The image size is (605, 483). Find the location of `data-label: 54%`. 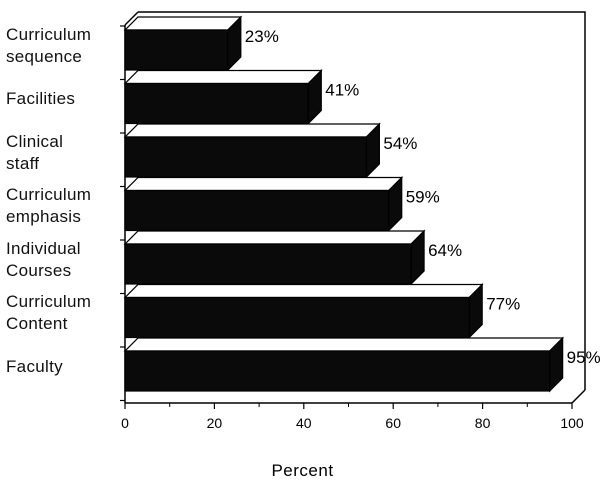

data-label: 54% is located at coordinates (400, 143).